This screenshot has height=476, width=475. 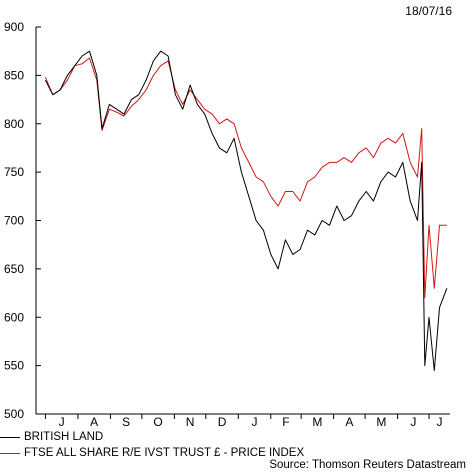 What do you see at coordinates (222, 422) in the screenshot?
I see `x-tick-label: D` at bounding box center [222, 422].